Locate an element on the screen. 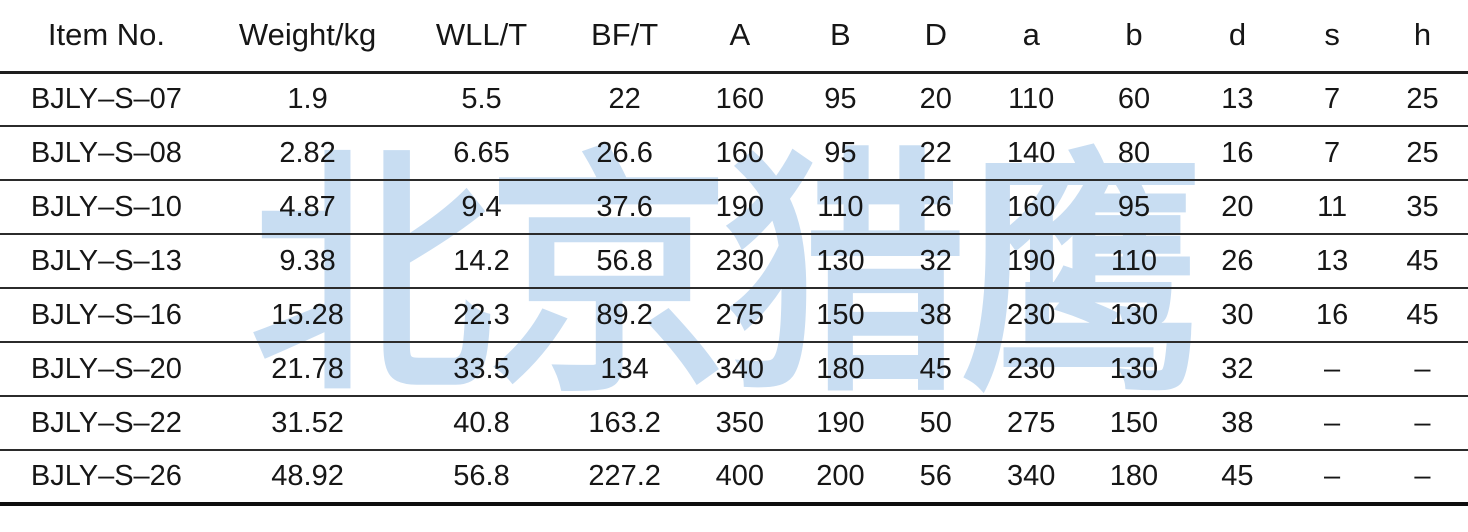 This screenshot has width=1468, height=532. table-row: BJLY–S–08 2.82 6.65 26.6 160 95 22 140 80 16 7 25 is located at coordinates (734, 153).